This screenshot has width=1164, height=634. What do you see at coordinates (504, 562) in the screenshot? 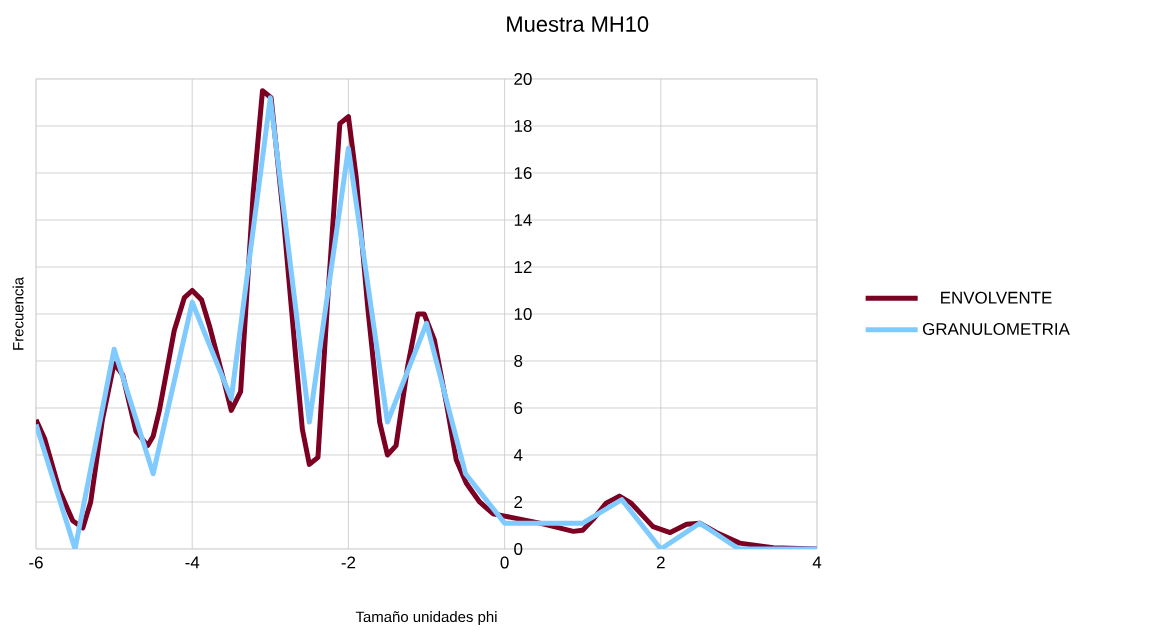
I see `x-tick-label: 0` at bounding box center [504, 562].